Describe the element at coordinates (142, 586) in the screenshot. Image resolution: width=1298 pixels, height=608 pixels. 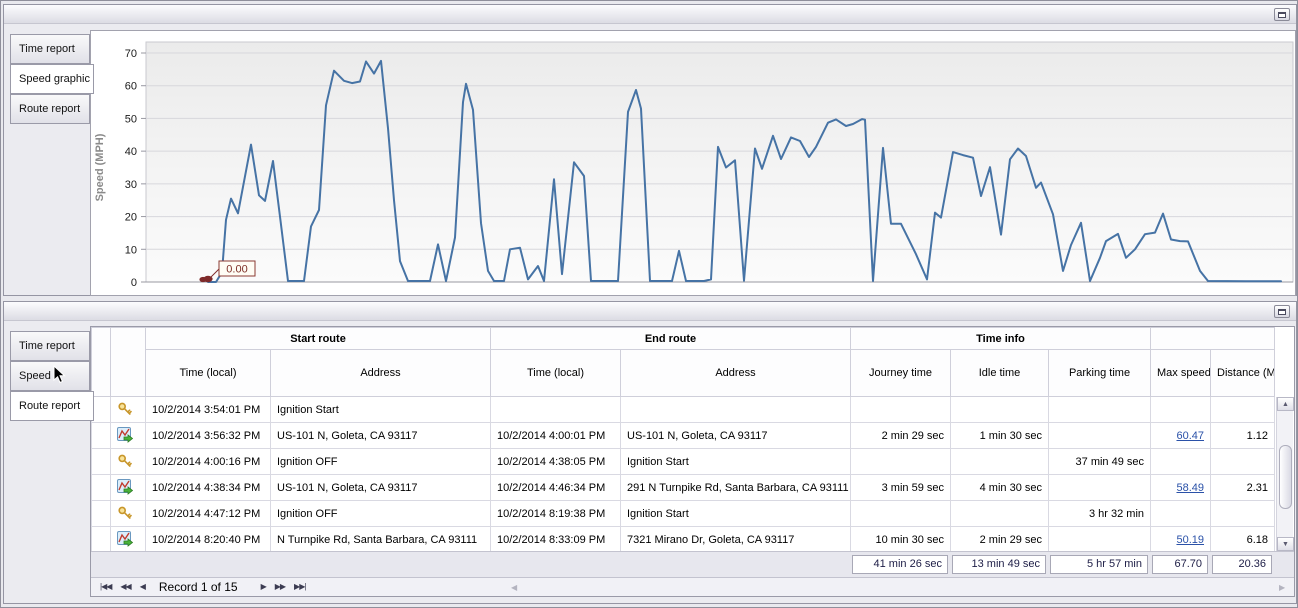
I see `prev-record-button-icon: ◀` at that location.